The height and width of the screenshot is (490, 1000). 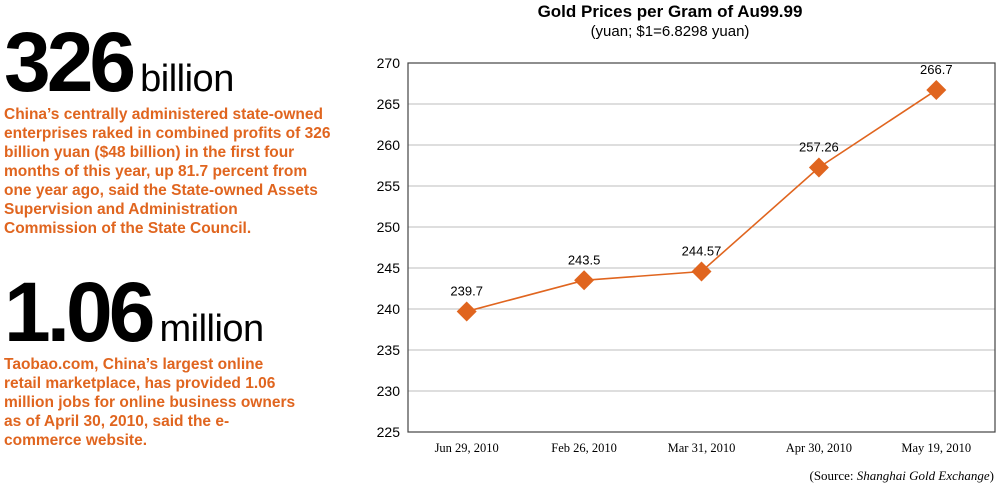 What do you see at coordinates (389, 309) in the screenshot?
I see `y-tick-label: 240` at bounding box center [389, 309].